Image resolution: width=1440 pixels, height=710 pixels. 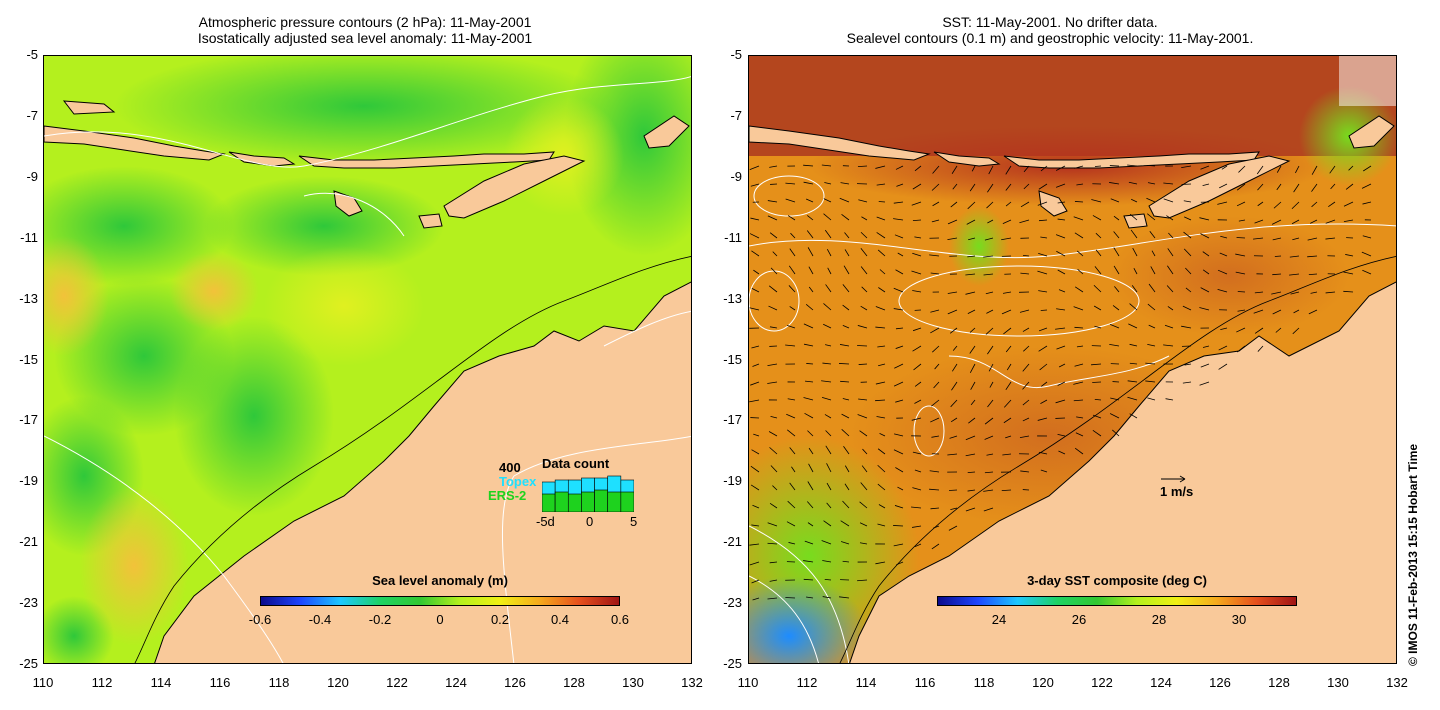 What do you see at coordinates (1397, 682) in the screenshot?
I see `right-xtick: 132` at bounding box center [1397, 682].